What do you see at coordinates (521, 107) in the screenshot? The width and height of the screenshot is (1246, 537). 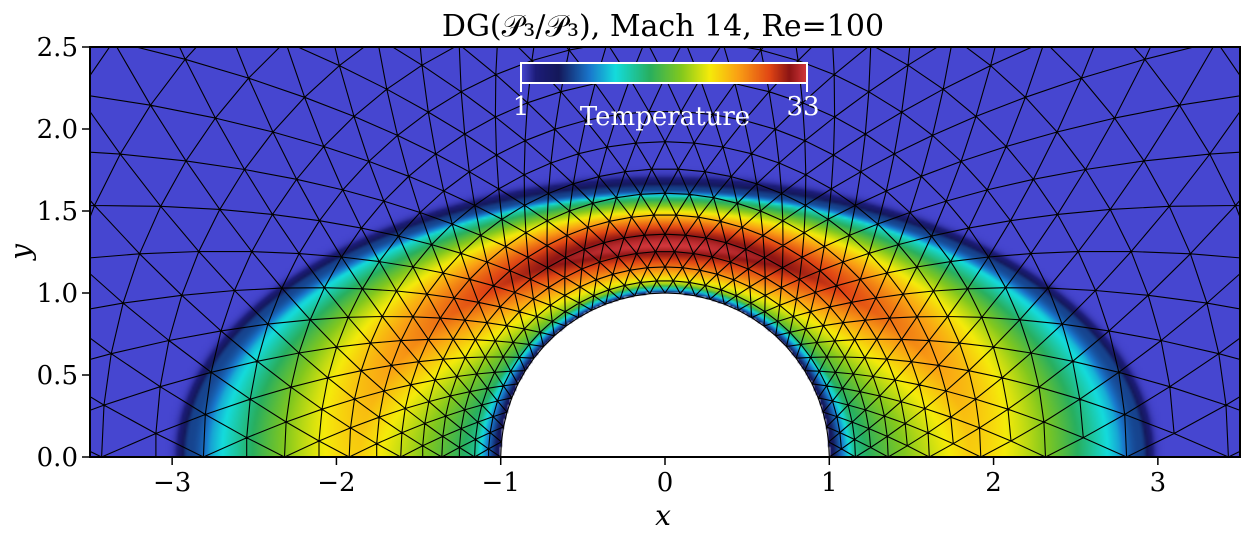 I see `colorbar-min-label: 1` at bounding box center [521, 107].